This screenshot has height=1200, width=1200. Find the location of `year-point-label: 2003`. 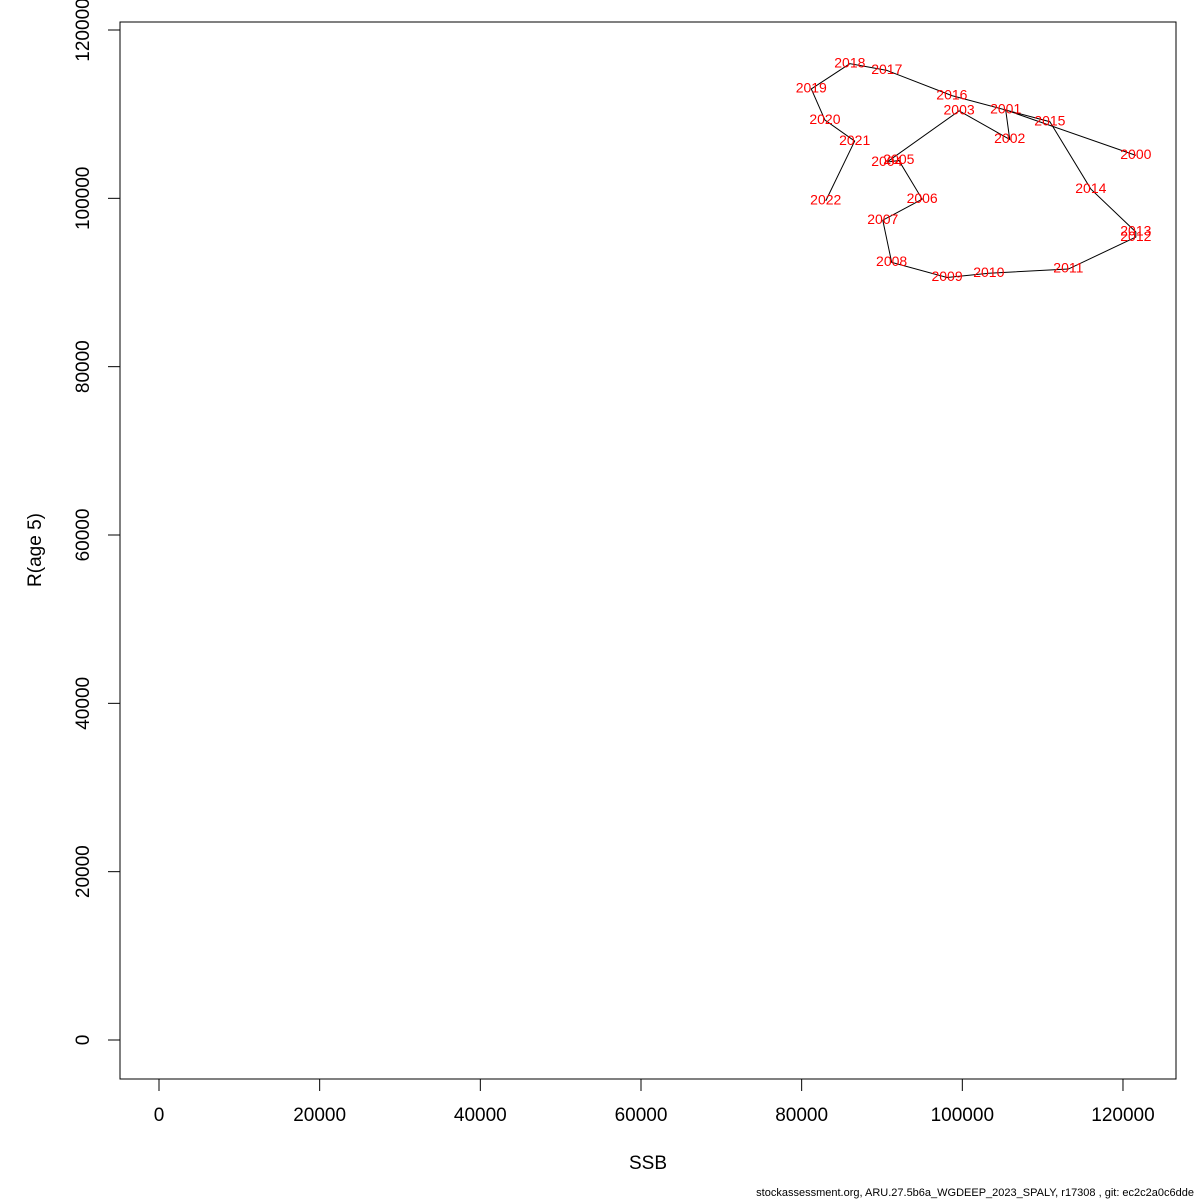

year-point-label: 2003 is located at coordinates (959, 109).